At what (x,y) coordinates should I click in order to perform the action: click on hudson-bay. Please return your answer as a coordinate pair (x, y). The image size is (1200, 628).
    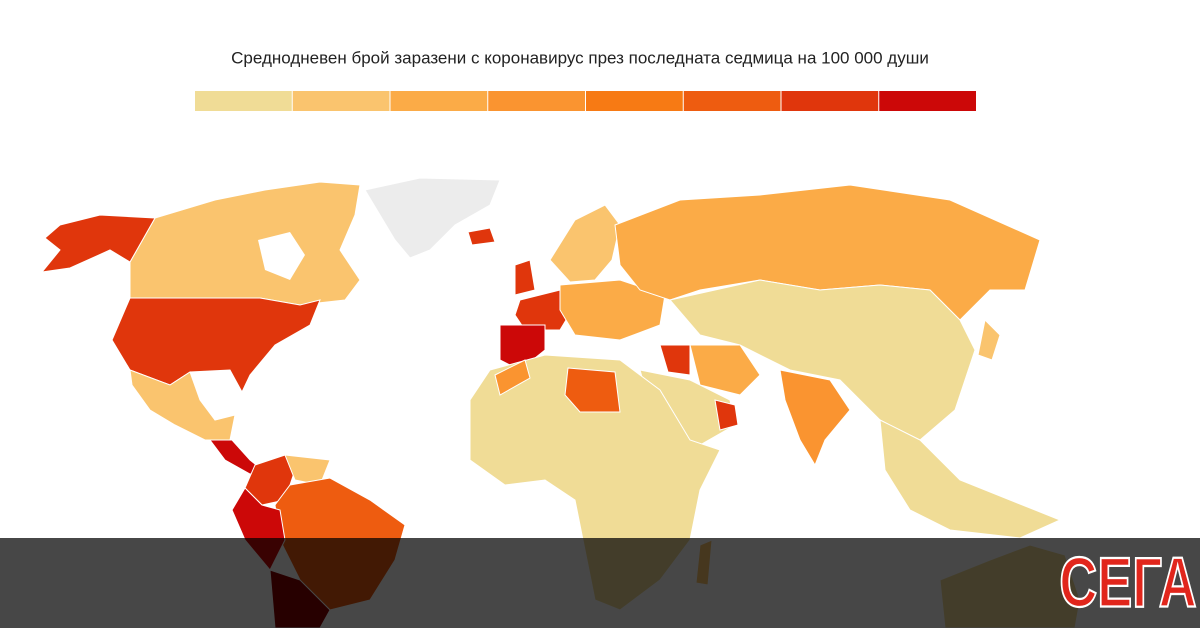
    Looking at the image, I should click on (281, 256).